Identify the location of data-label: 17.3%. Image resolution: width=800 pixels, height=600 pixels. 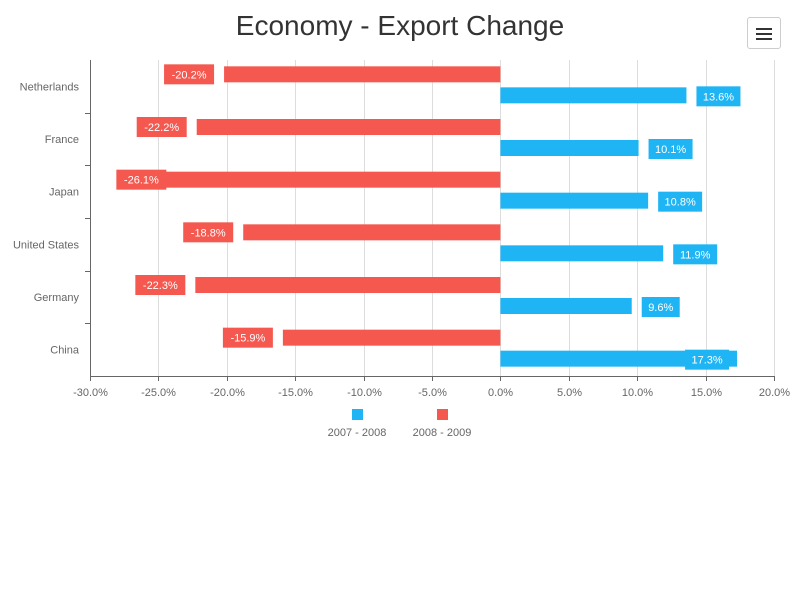
(706, 361).